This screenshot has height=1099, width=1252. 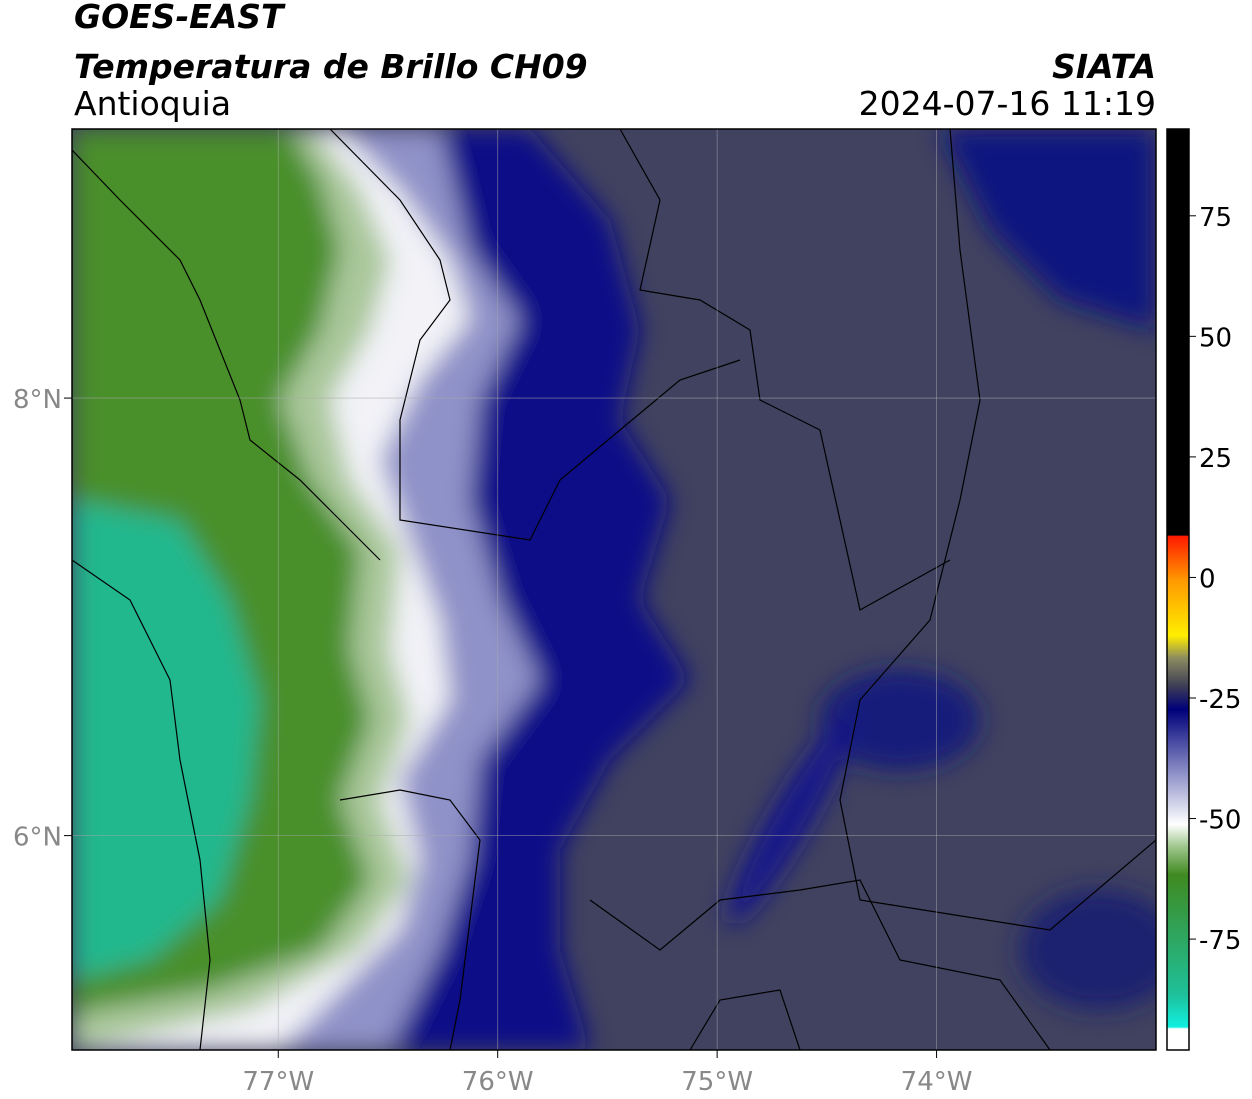 I want to click on title: GOES-EAST, so click(x=180, y=18).